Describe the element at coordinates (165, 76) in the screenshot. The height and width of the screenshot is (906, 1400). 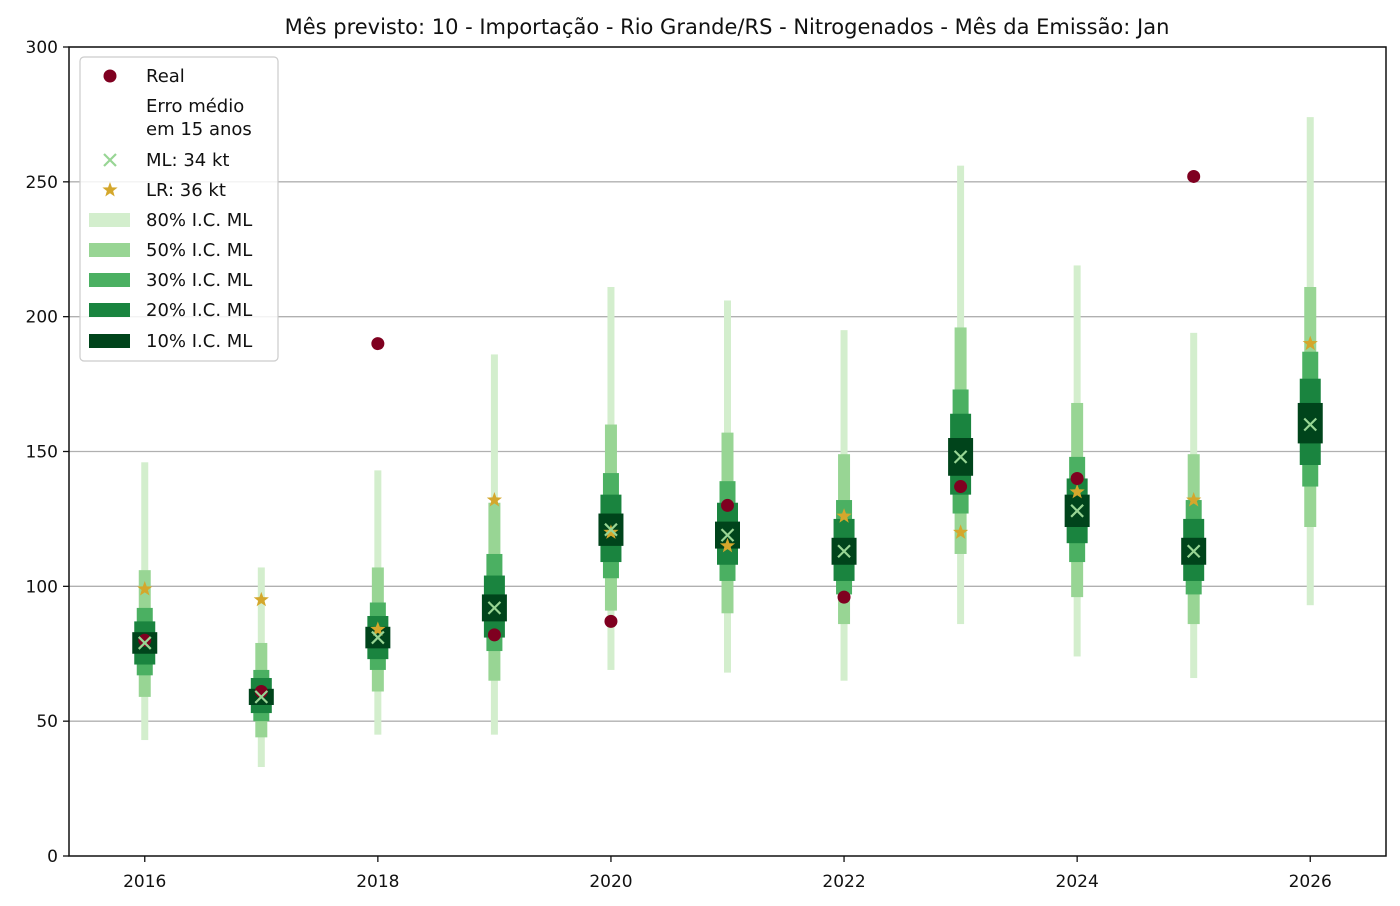
I see `legend-label-real: Real` at that location.